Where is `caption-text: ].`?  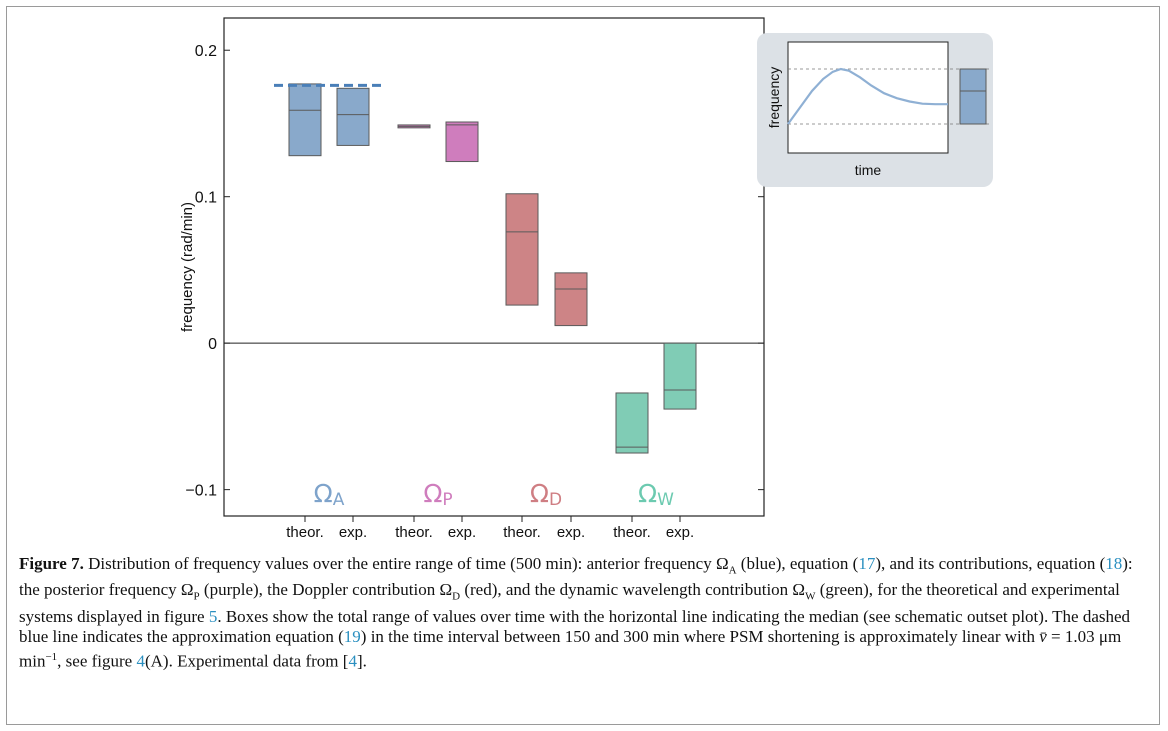
caption-text: ]. is located at coordinates (361, 661).